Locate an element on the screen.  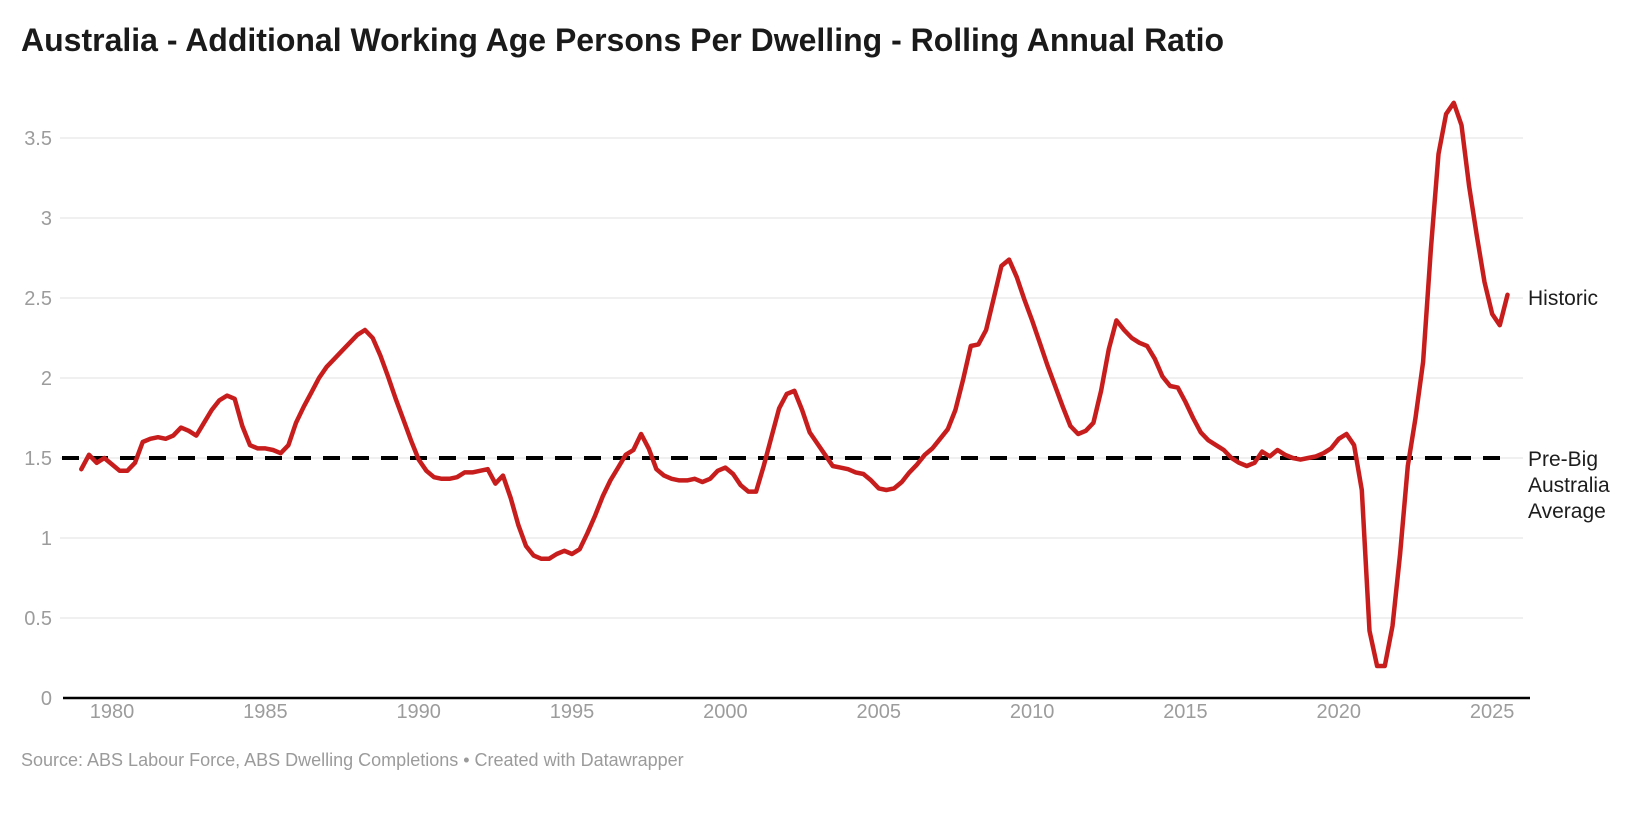
x-tick-label: 2005 is located at coordinates (879, 712).